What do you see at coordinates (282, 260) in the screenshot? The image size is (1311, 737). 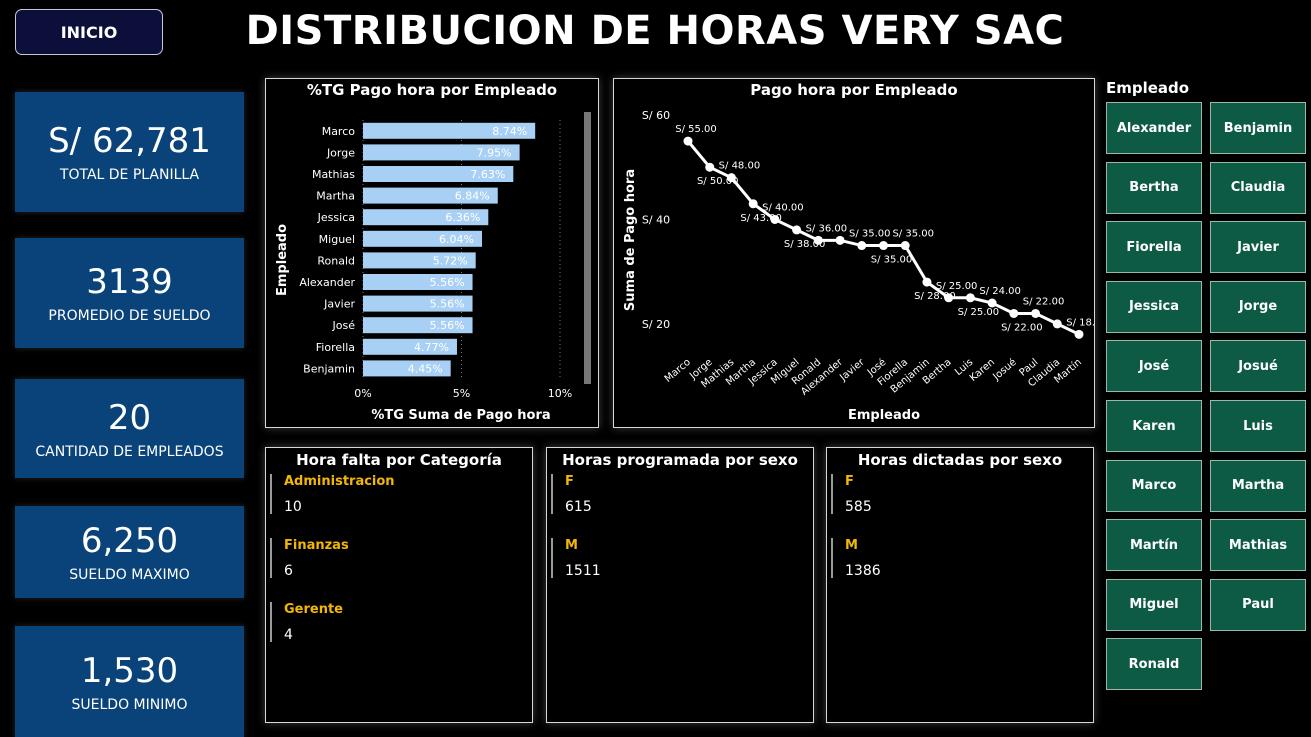 I see `y-axis-label: Empleado` at bounding box center [282, 260].